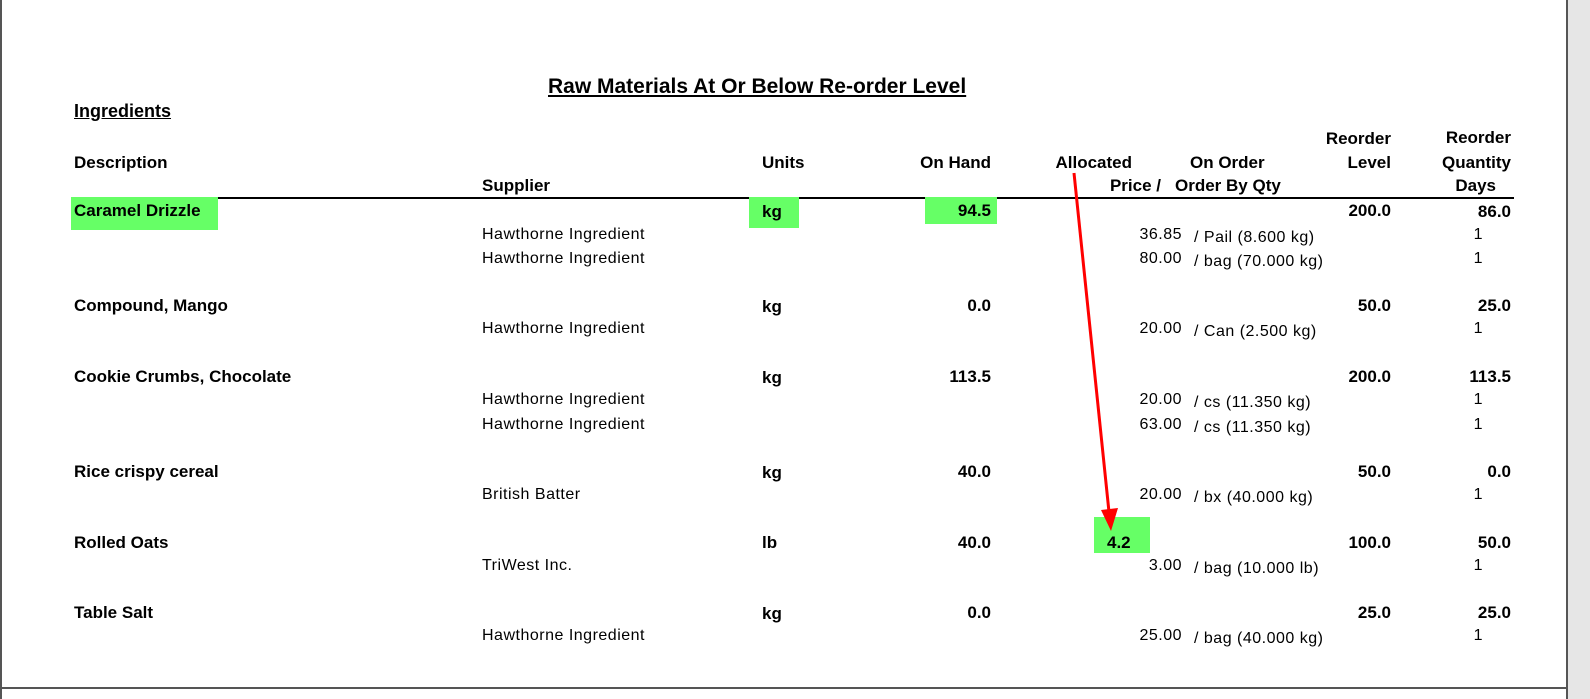 This screenshot has width=1590, height=699. Describe the element at coordinates (1499, 471) in the screenshot. I see `item-reorder-qty: 0.0` at that location.